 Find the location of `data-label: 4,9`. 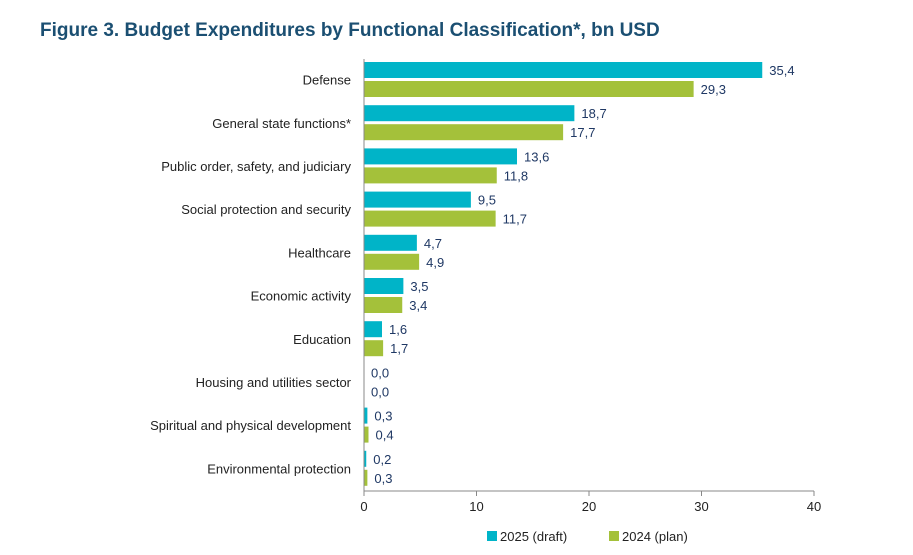

data-label: 4,9 is located at coordinates (435, 262).